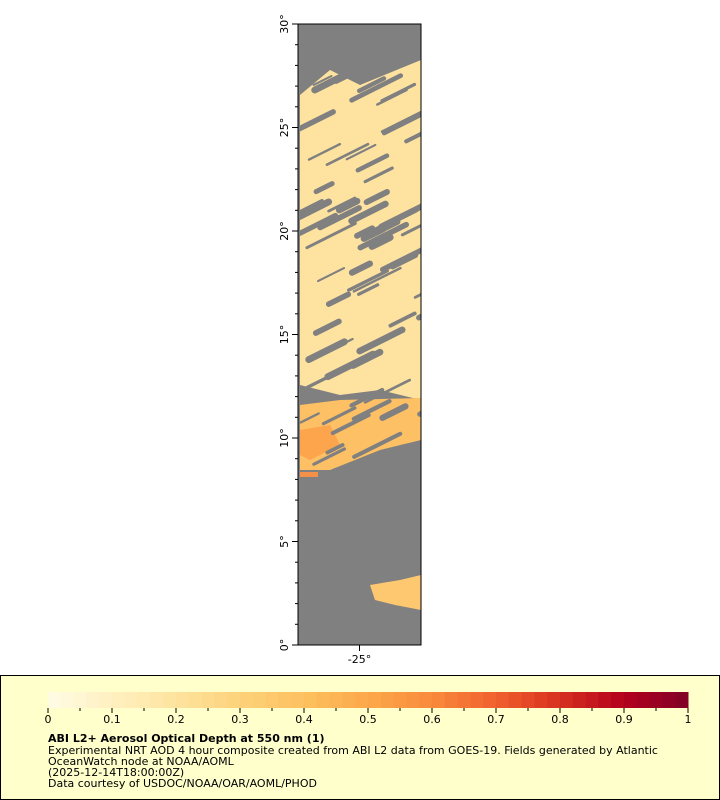  What do you see at coordinates (624, 719) in the screenshot?
I see `colorbar-tick-label: 0.9` at bounding box center [624, 719].